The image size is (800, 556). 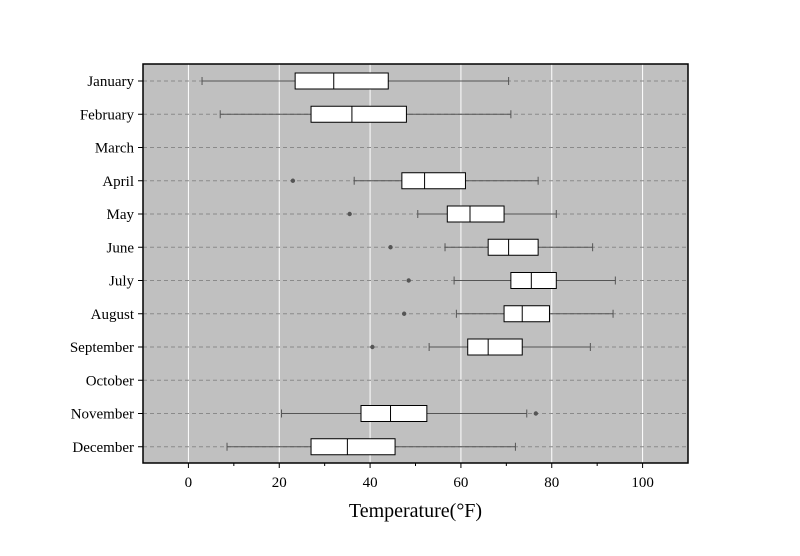 I want to click on category-label: March, so click(x=115, y=149).